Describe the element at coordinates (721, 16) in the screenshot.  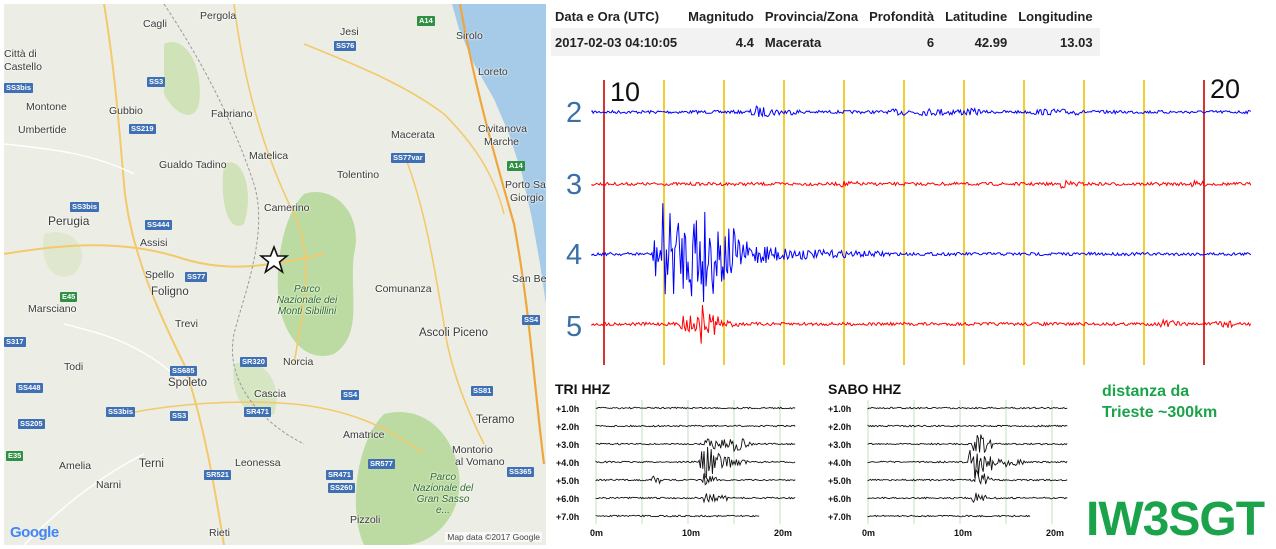
I see `col-header: Magnitudo` at that location.